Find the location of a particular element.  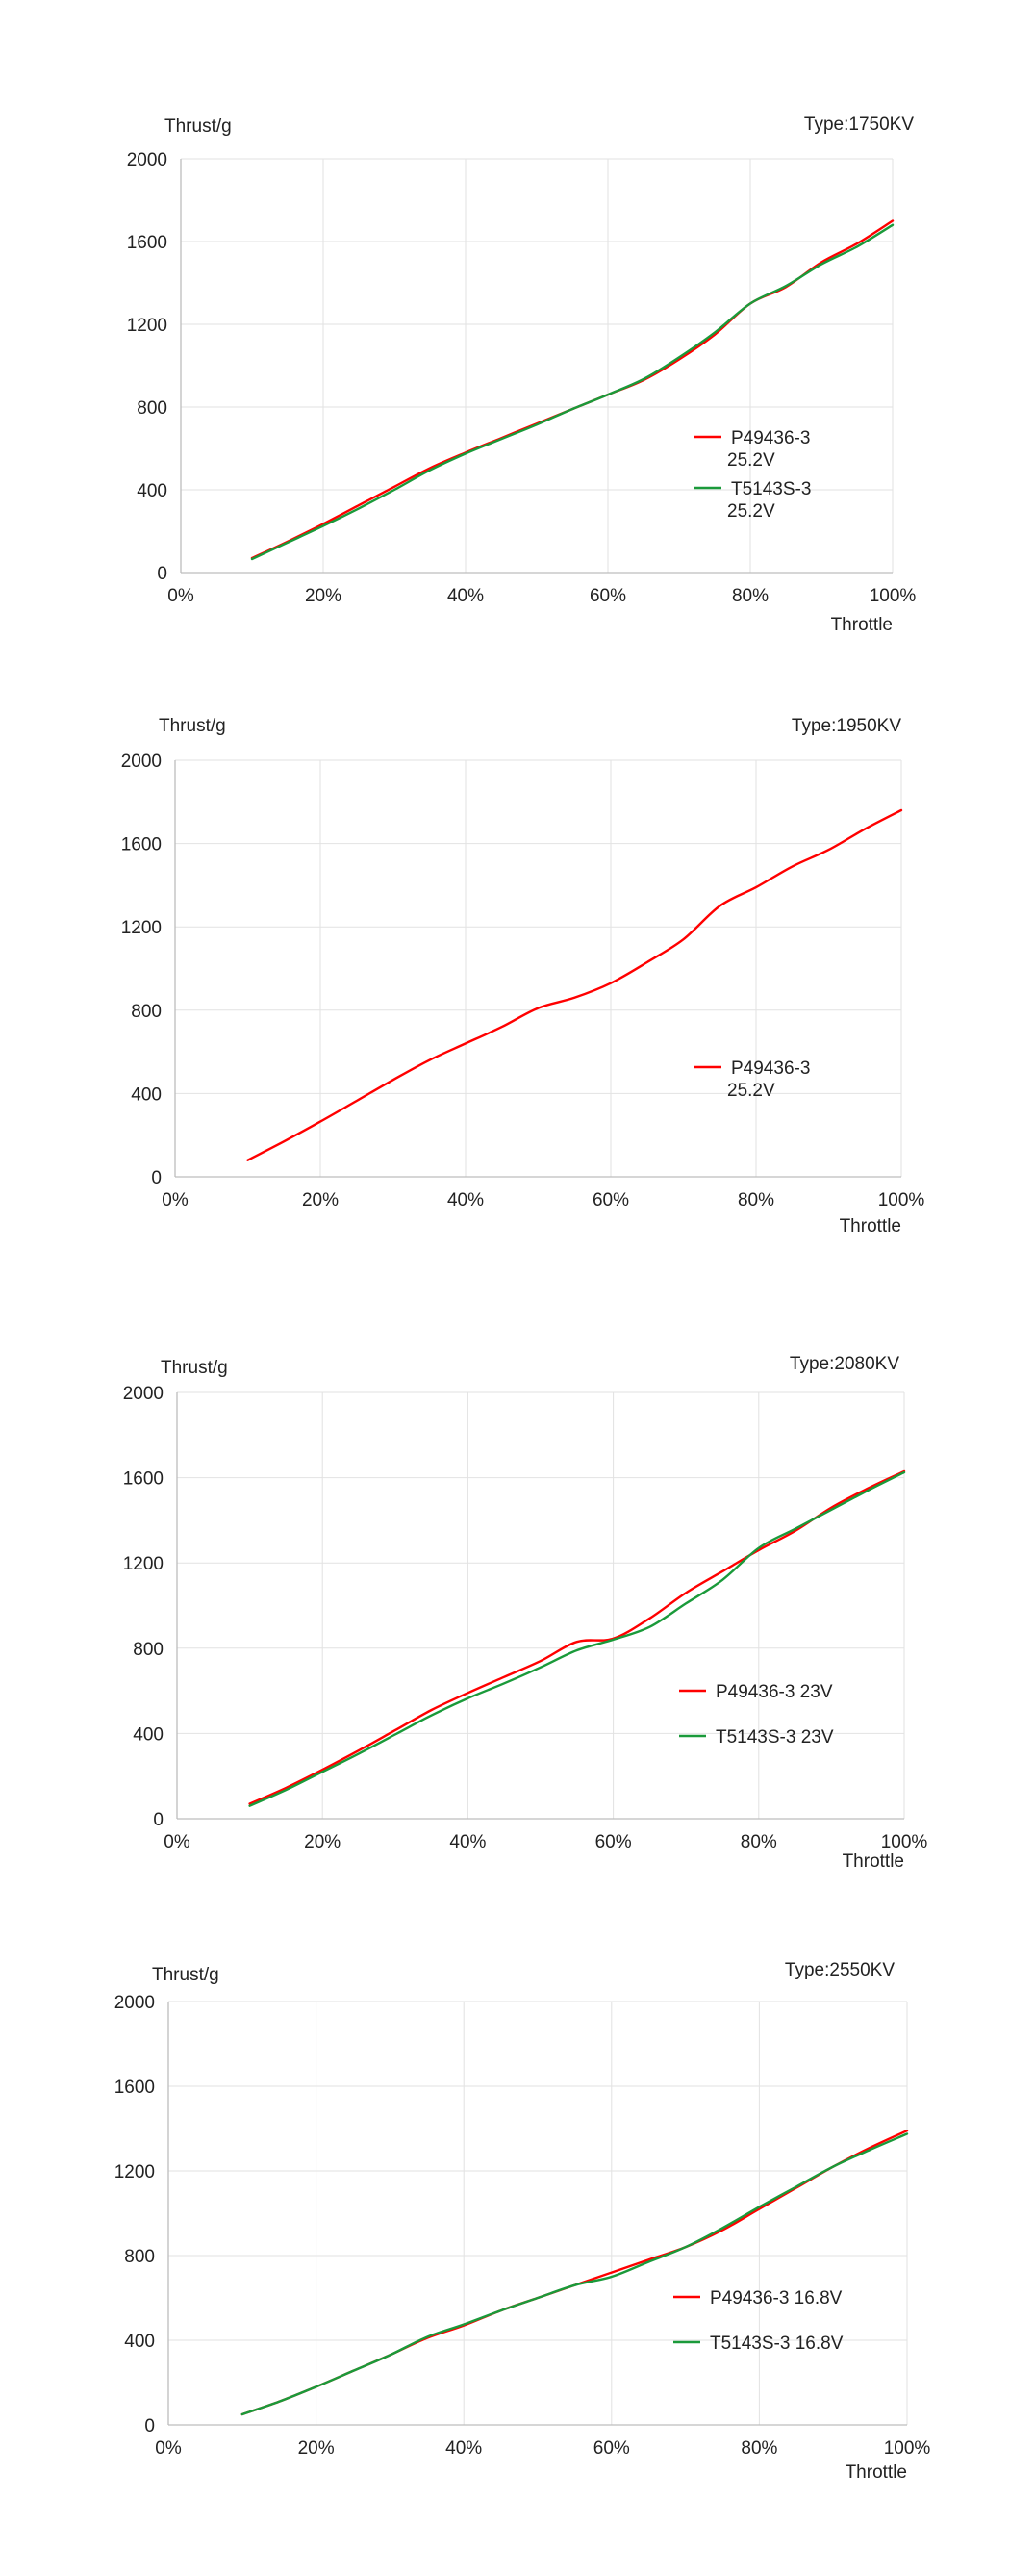

legend: P49436-3 23V T5143S-3 23V is located at coordinates (756, 1714).